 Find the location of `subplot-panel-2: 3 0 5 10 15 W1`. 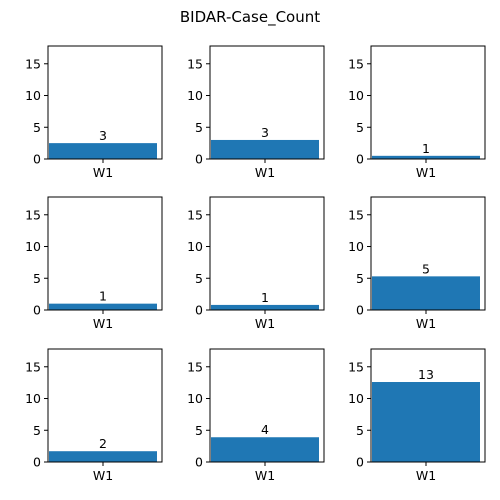

subplot-panel-2: 3 0 5 10 15 W1 is located at coordinates (256, 112).